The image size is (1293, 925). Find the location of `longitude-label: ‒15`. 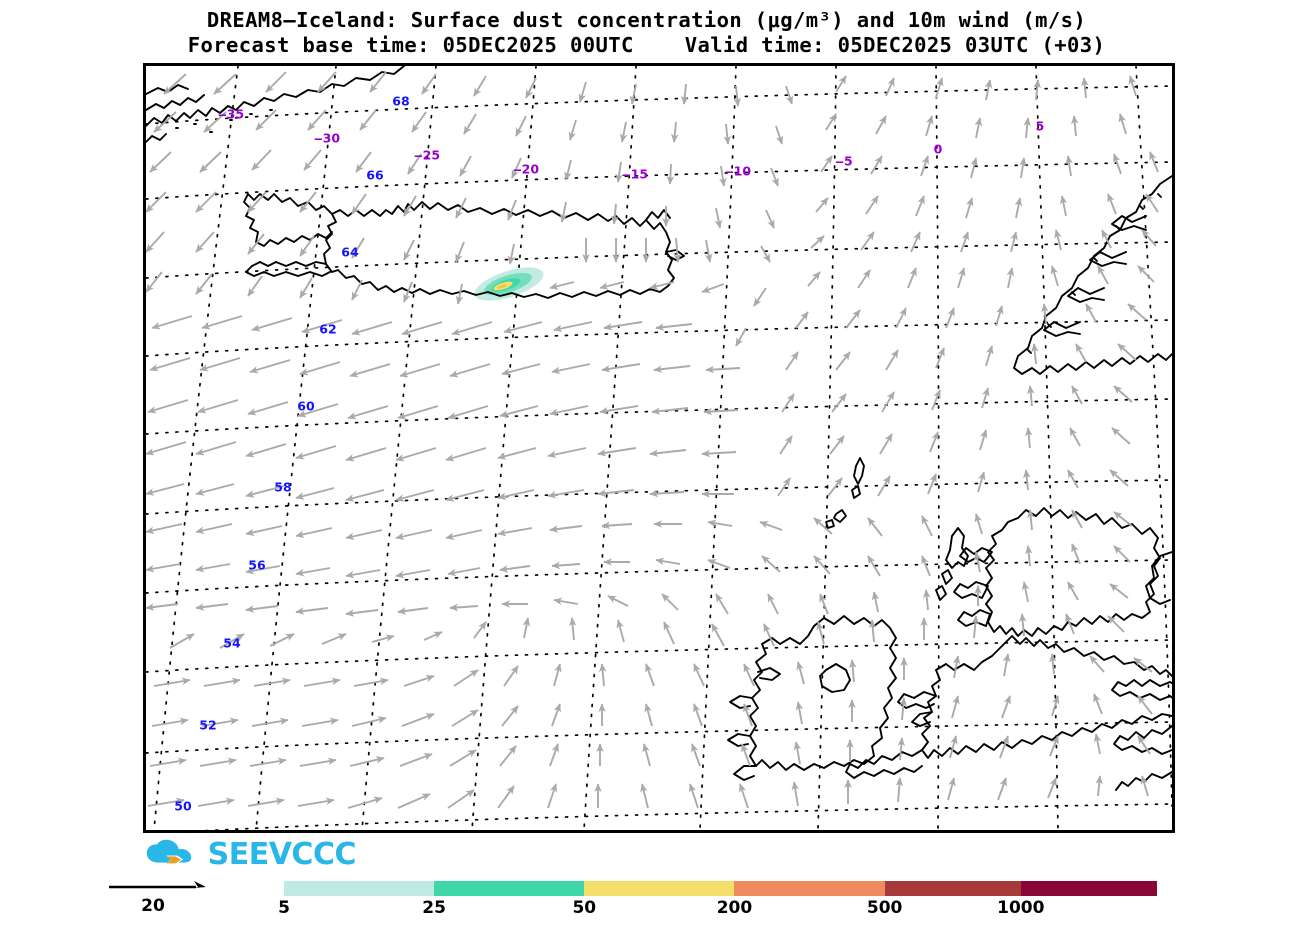

longitude-label: ‒15 is located at coordinates (635, 174).